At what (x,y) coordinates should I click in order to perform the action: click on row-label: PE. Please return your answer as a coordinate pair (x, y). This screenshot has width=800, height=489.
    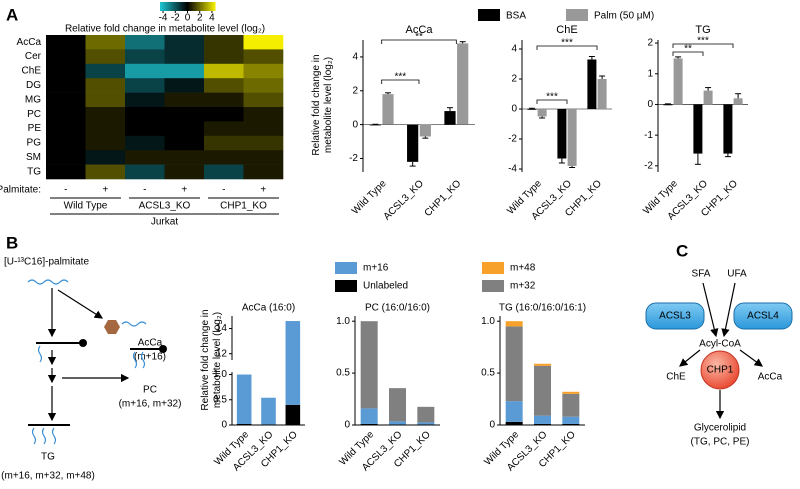
    Looking at the image, I should click on (35, 128).